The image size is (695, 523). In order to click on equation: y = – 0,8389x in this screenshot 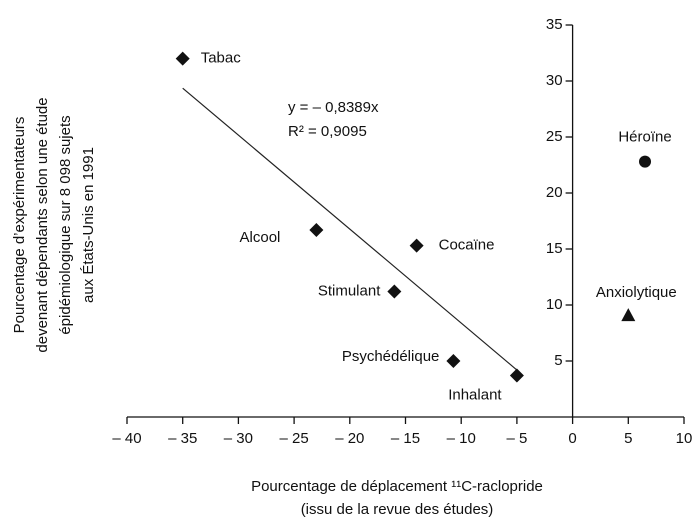, I will do `click(333, 107)`.